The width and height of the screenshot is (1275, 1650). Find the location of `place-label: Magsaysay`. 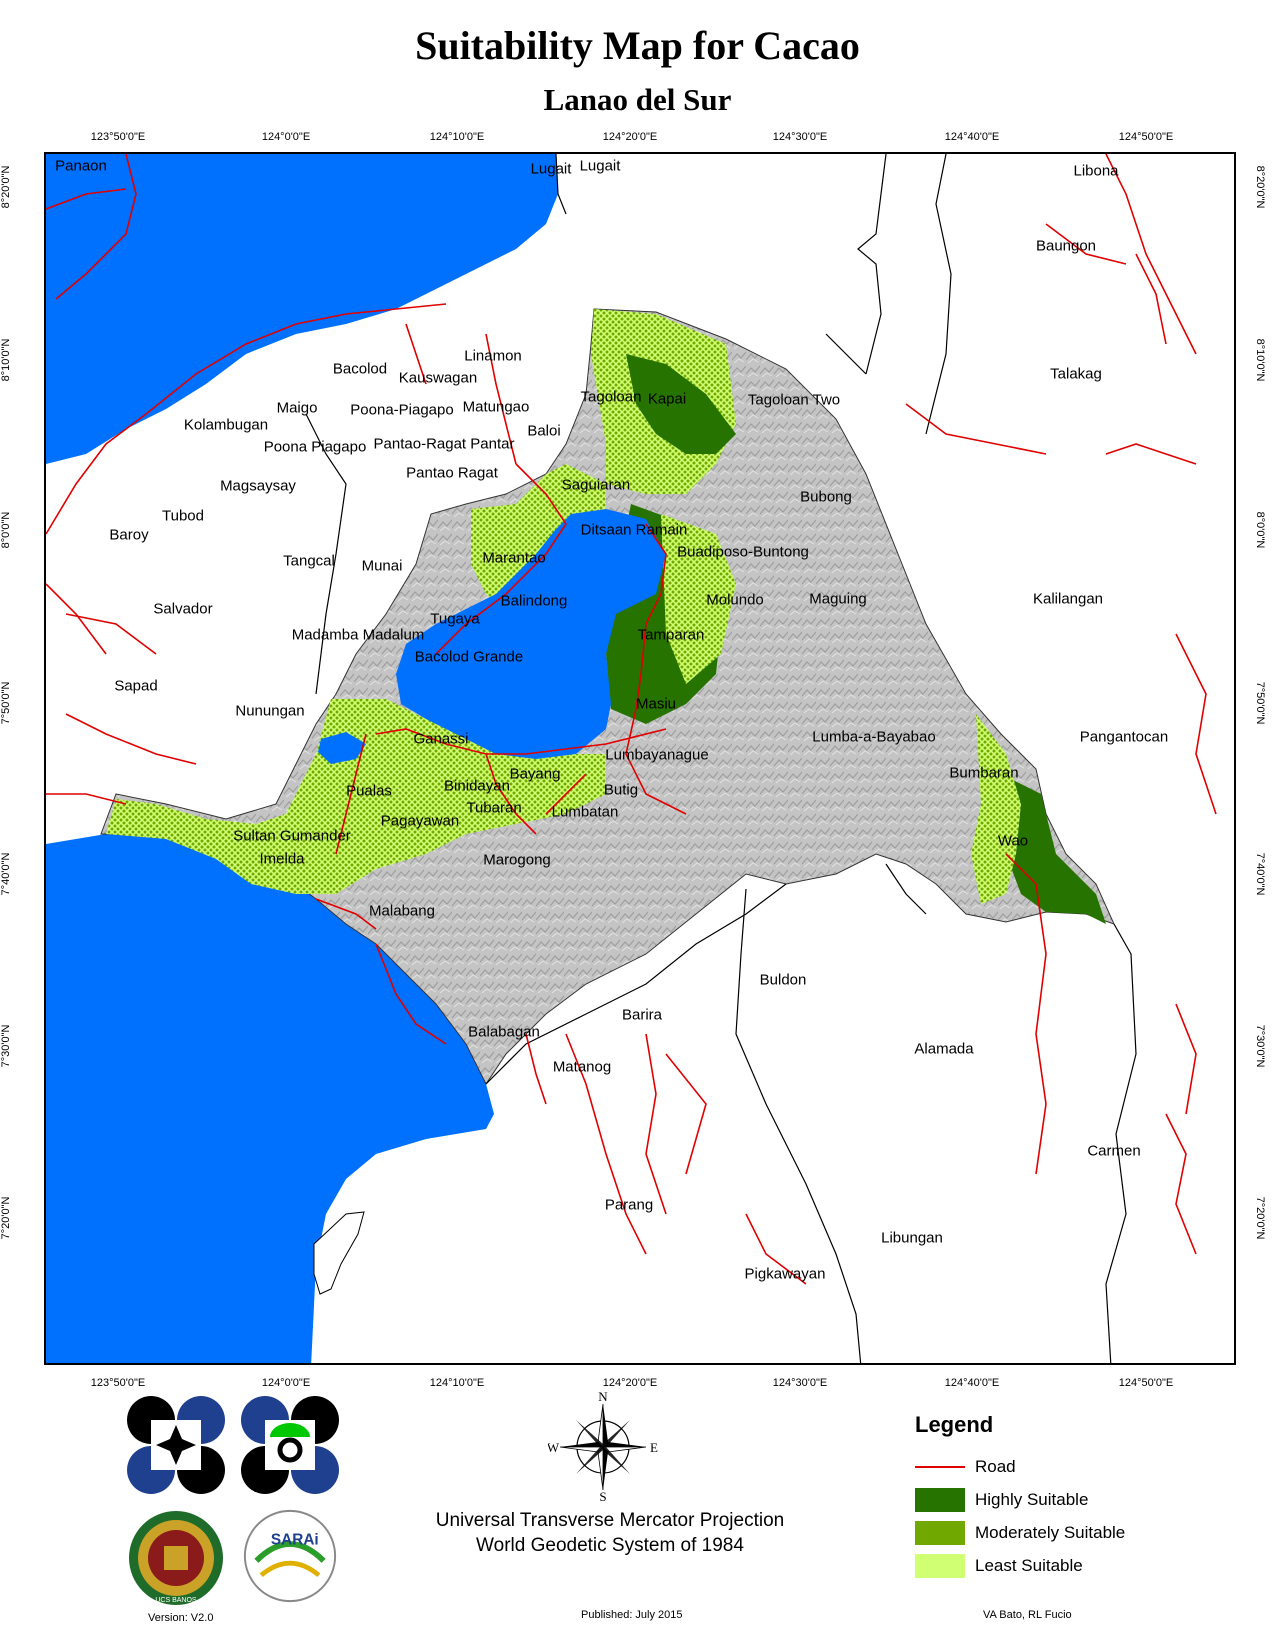

place-label: Magsaysay is located at coordinates (258, 486).